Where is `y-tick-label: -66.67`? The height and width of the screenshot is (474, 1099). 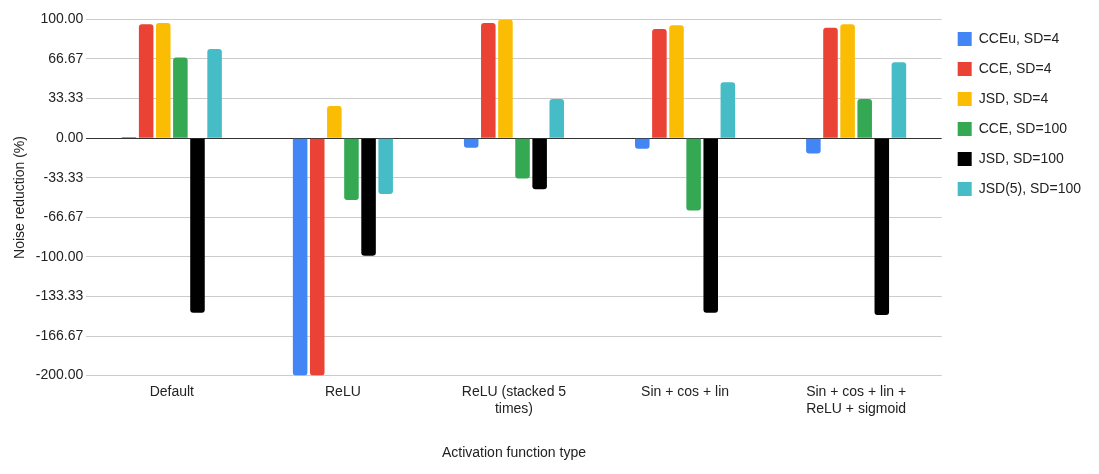
y-tick-label: -66.67 is located at coordinates (63, 216).